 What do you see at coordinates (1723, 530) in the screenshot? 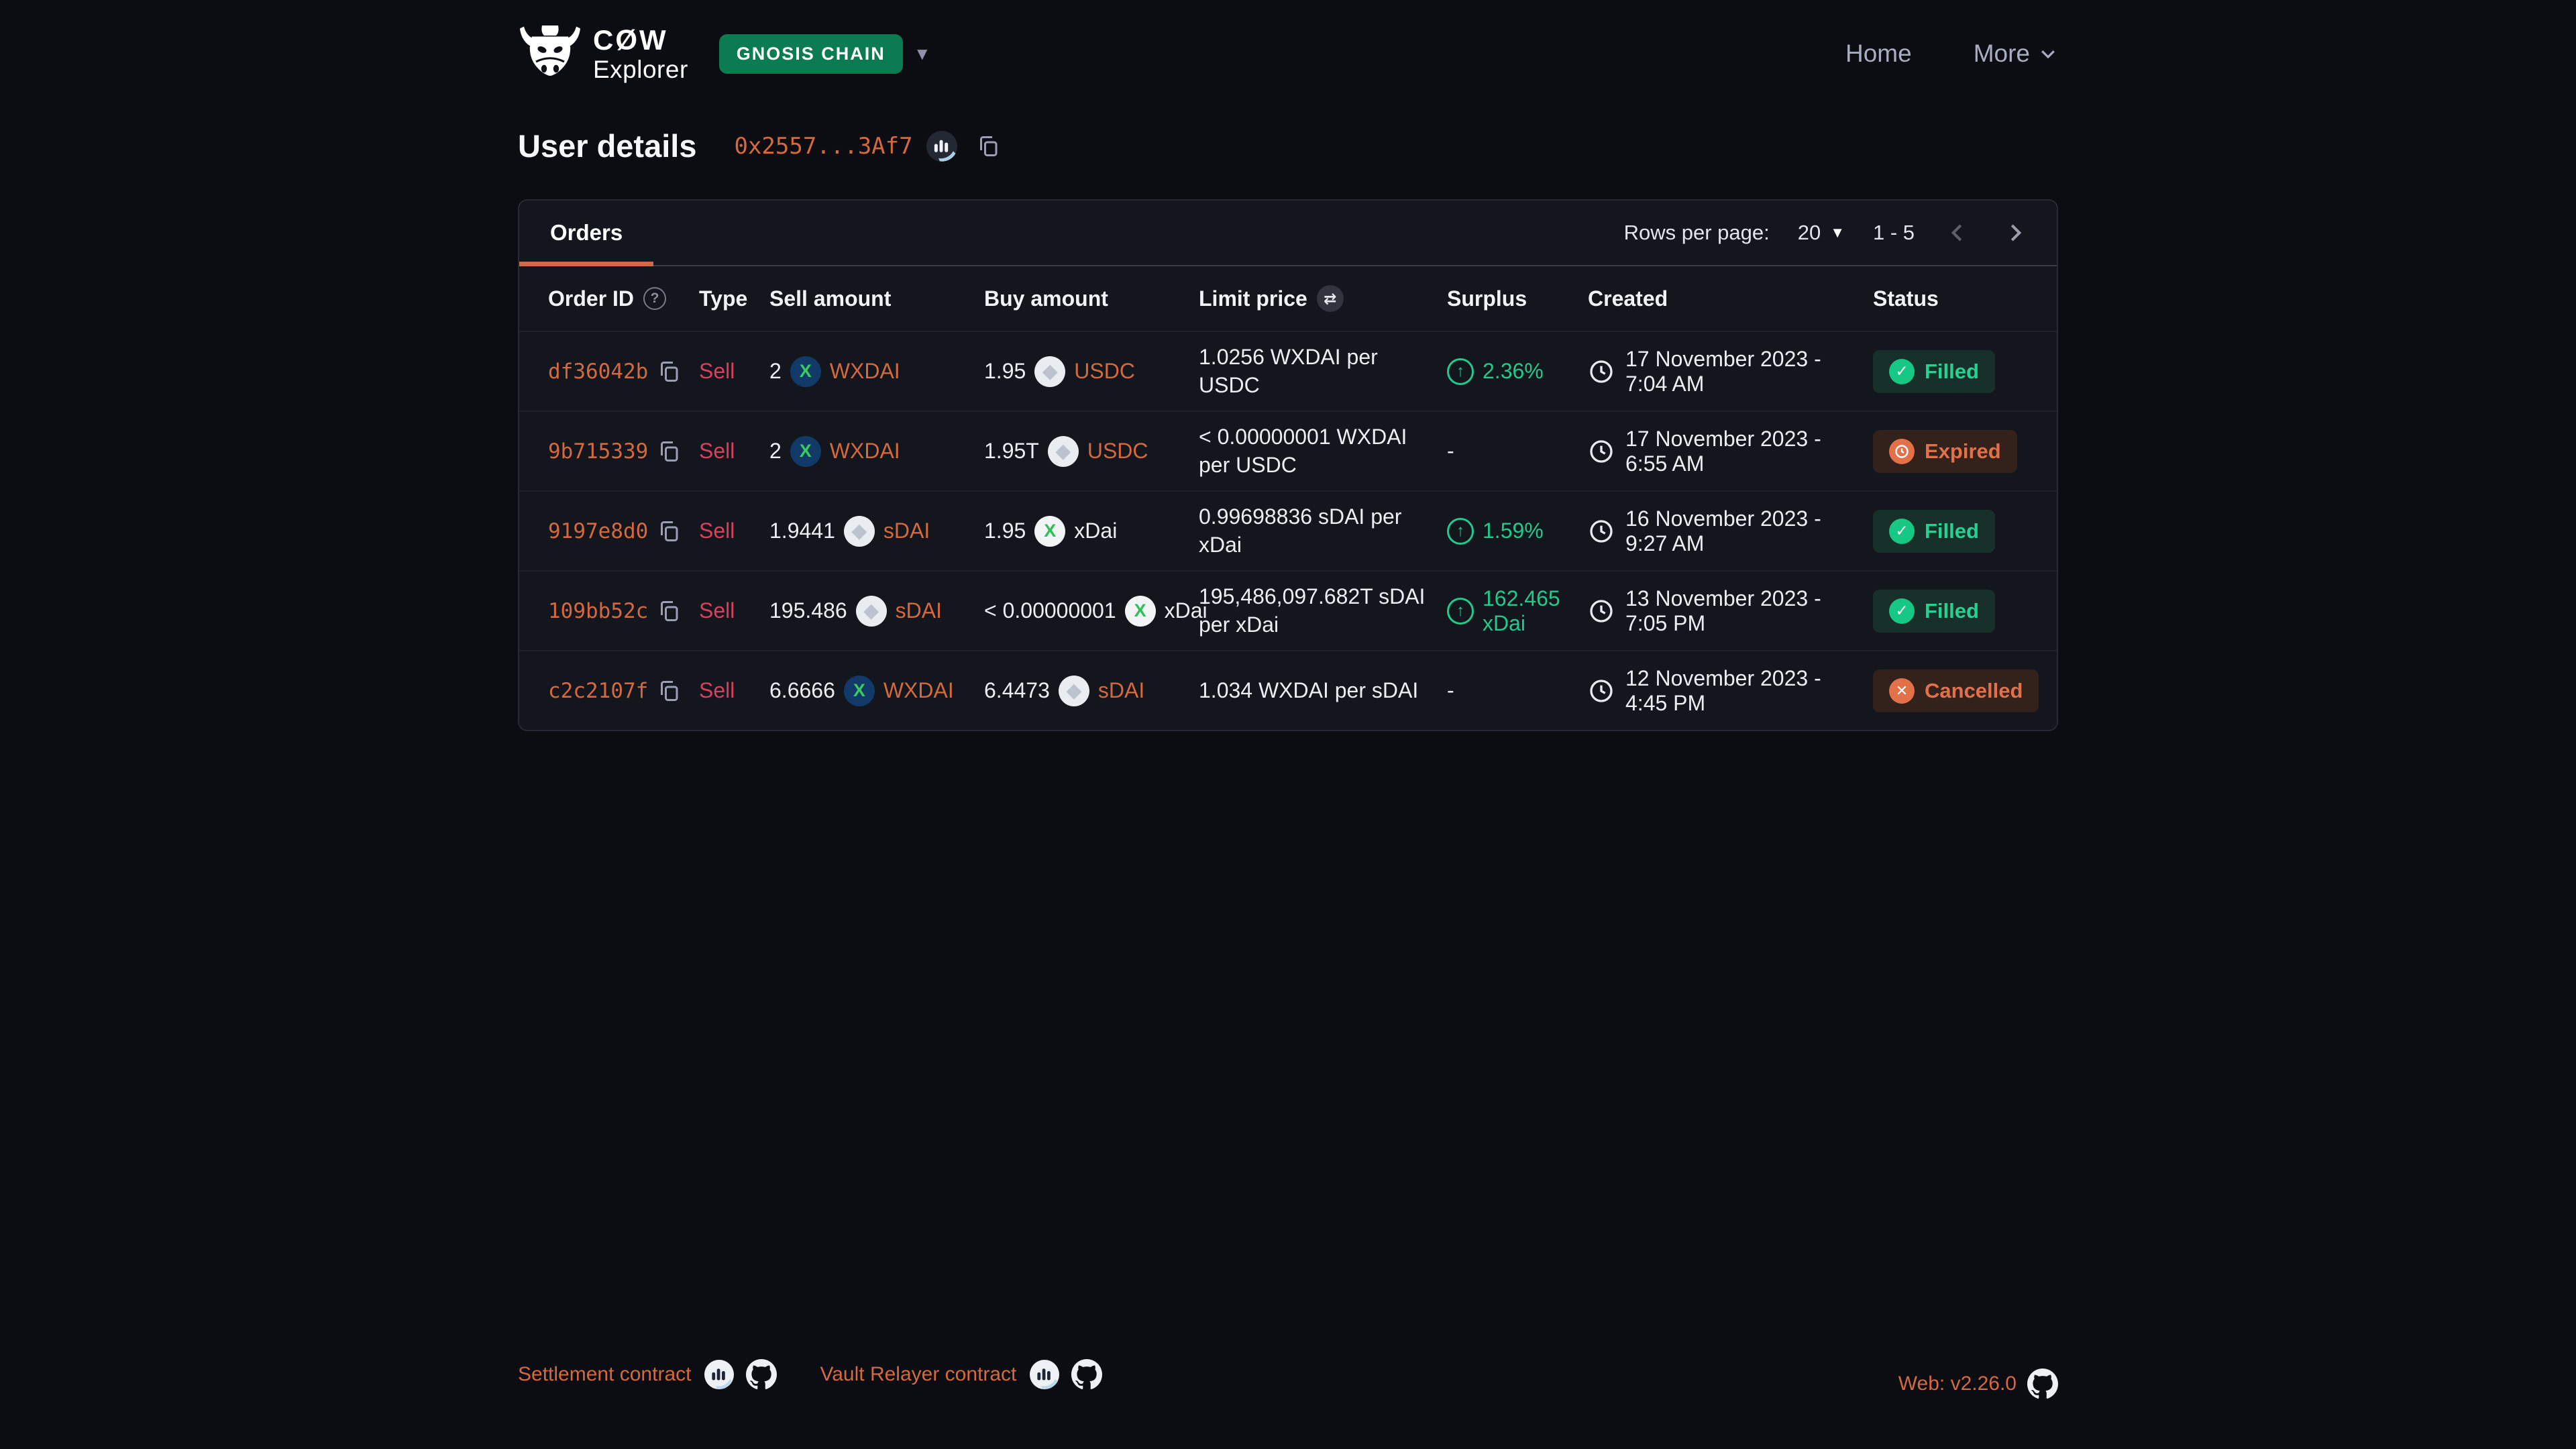
I see `created-date: 16 November 2023 - 9:27 AM` at bounding box center [1723, 530].